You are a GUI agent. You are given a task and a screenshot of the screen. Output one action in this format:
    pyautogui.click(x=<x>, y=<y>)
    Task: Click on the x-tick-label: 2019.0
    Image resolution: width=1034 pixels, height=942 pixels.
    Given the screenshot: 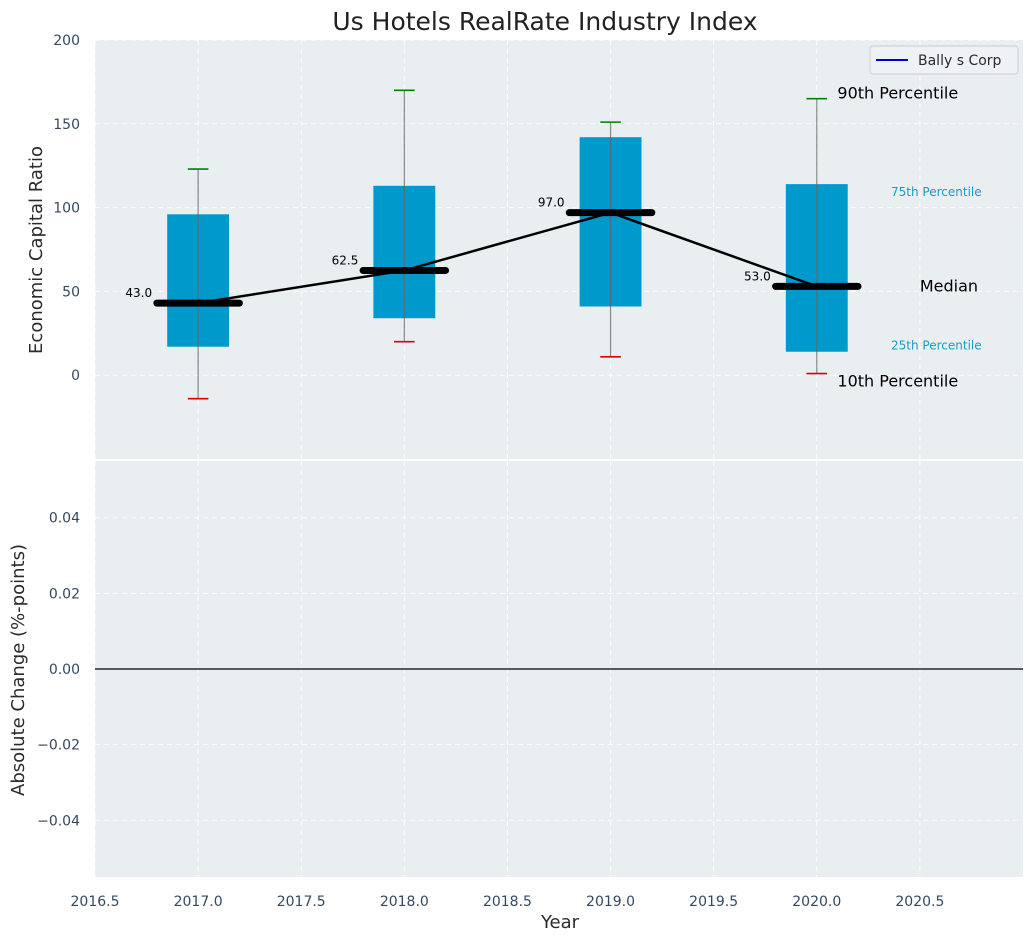 What is the action you would take?
    pyautogui.click(x=610, y=902)
    